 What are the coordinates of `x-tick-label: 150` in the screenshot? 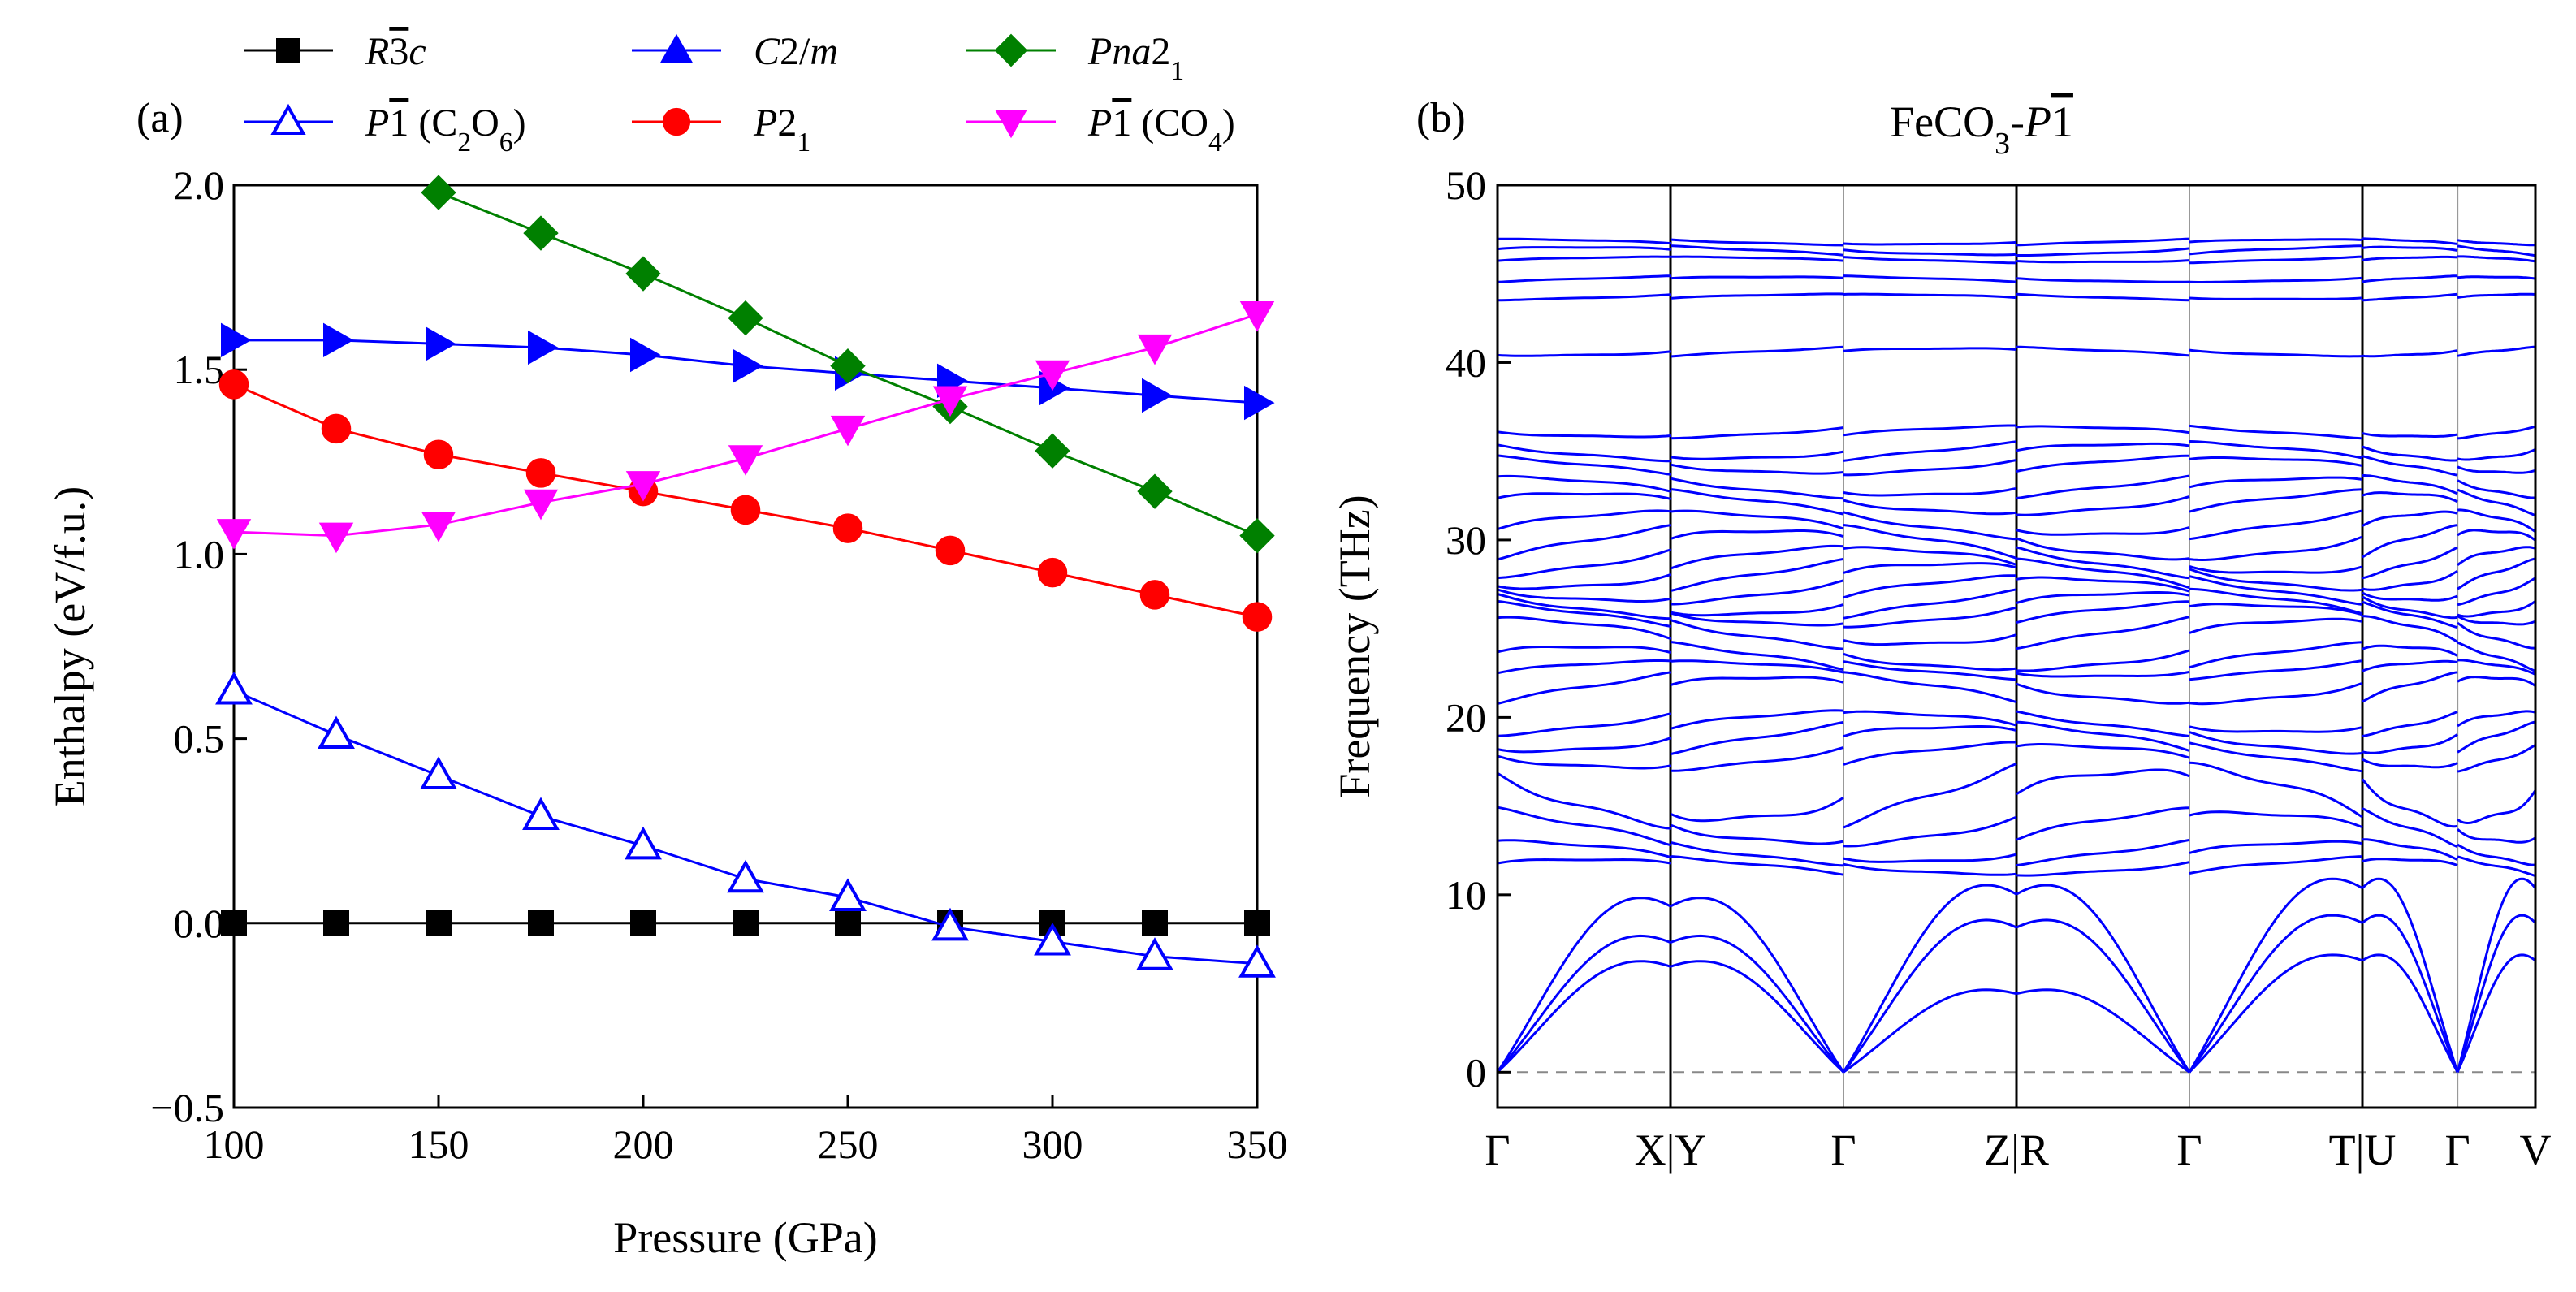 It's located at (438, 1144).